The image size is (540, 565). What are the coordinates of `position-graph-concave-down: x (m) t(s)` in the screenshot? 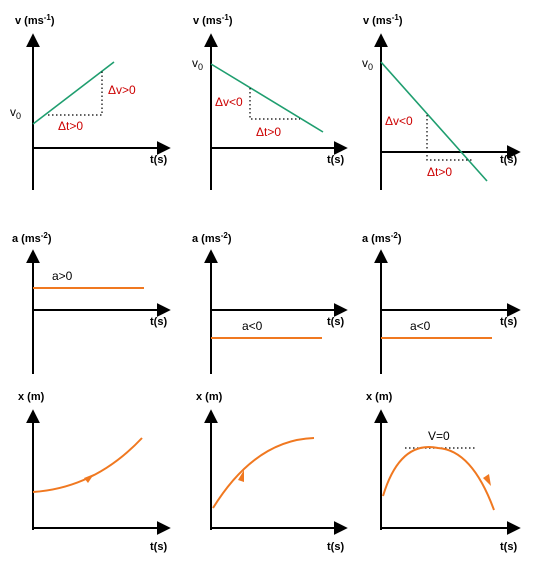 It's located at (272, 472).